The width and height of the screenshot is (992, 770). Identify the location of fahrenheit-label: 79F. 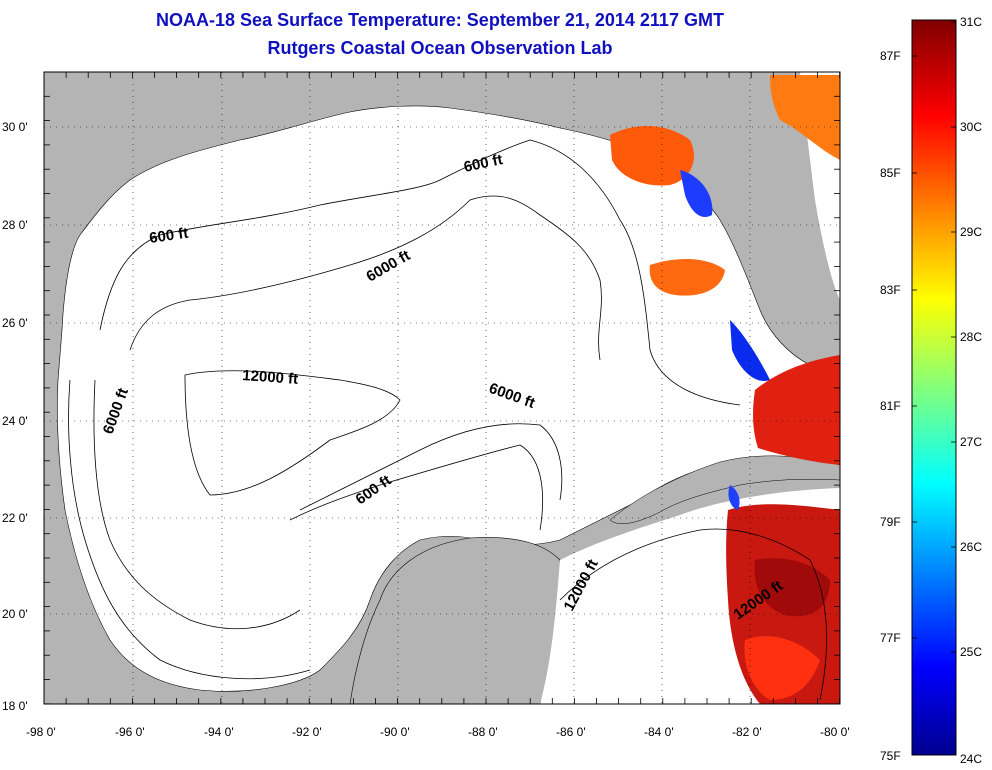
(890, 522).